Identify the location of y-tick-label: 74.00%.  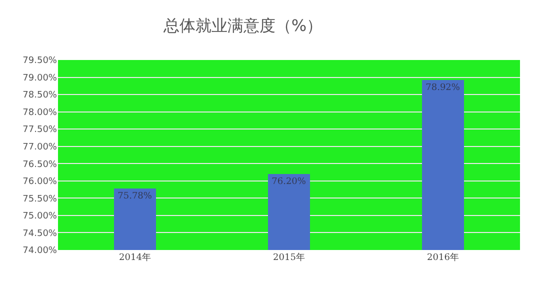
(40, 251).